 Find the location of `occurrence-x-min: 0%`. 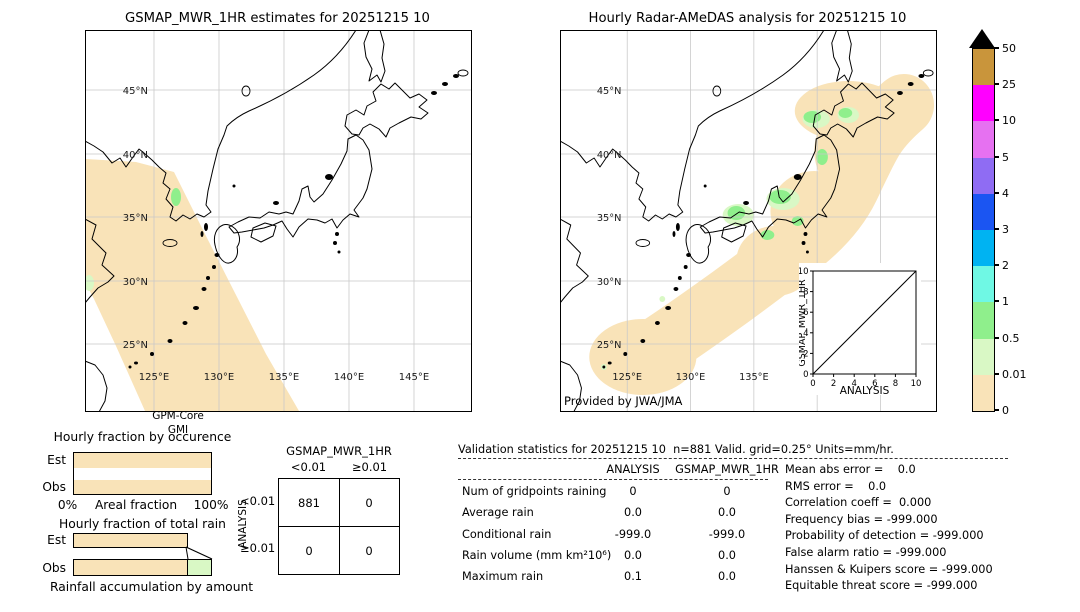

occurrence-x-min: 0% is located at coordinates (67, 505).